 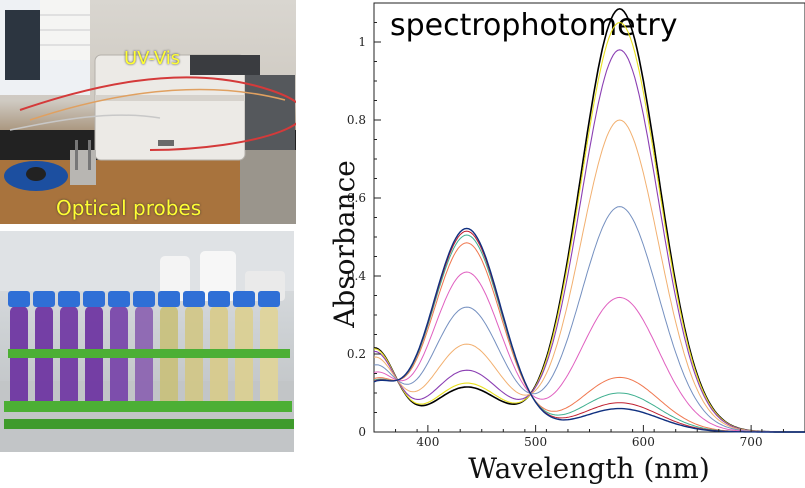 What do you see at coordinates (356, 276) in the screenshot?
I see `y-tick-label-2: 0.4` at bounding box center [356, 276].